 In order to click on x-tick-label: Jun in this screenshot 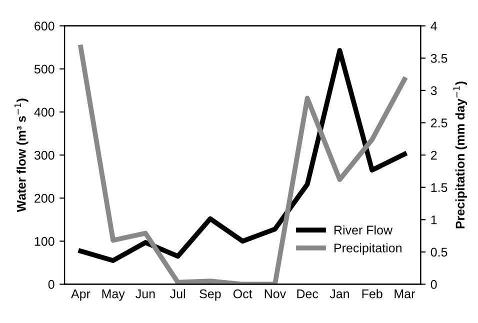, I will do `click(145, 294)`.